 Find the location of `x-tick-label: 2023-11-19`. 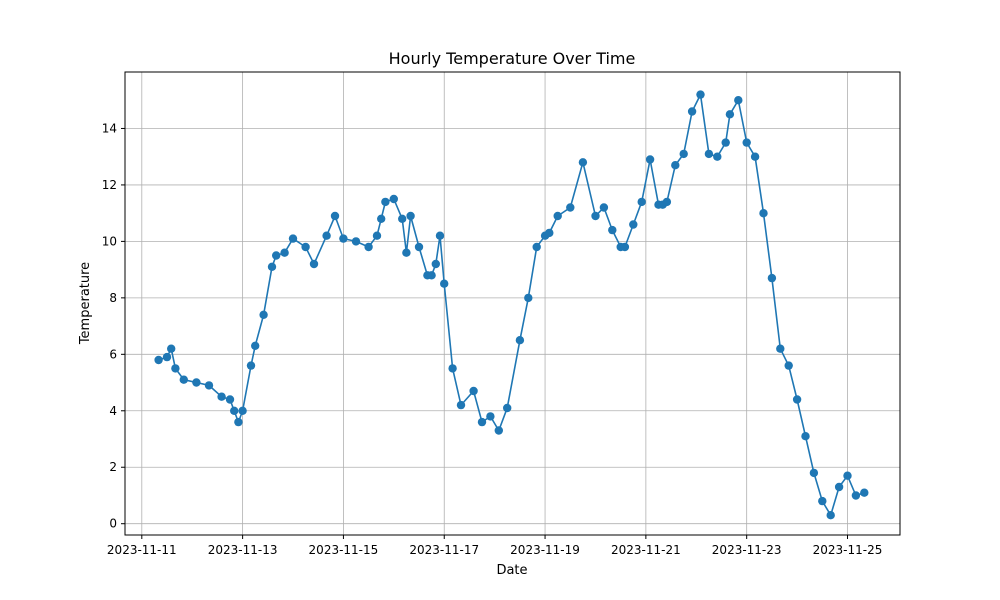

x-tick-label: 2023-11-19 is located at coordinates (545, 550).